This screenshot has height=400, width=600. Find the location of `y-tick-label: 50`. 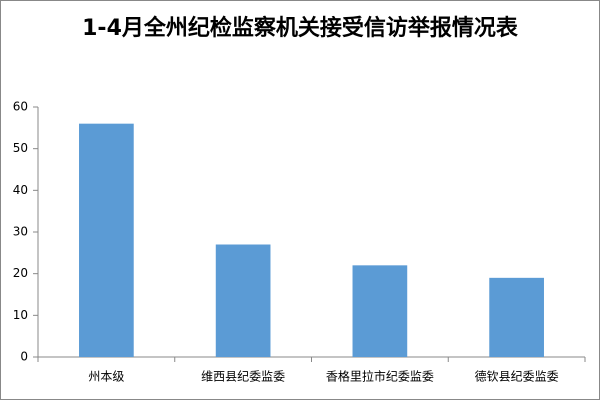

y-tick-label: 50 is located at coordinates (20, 148).